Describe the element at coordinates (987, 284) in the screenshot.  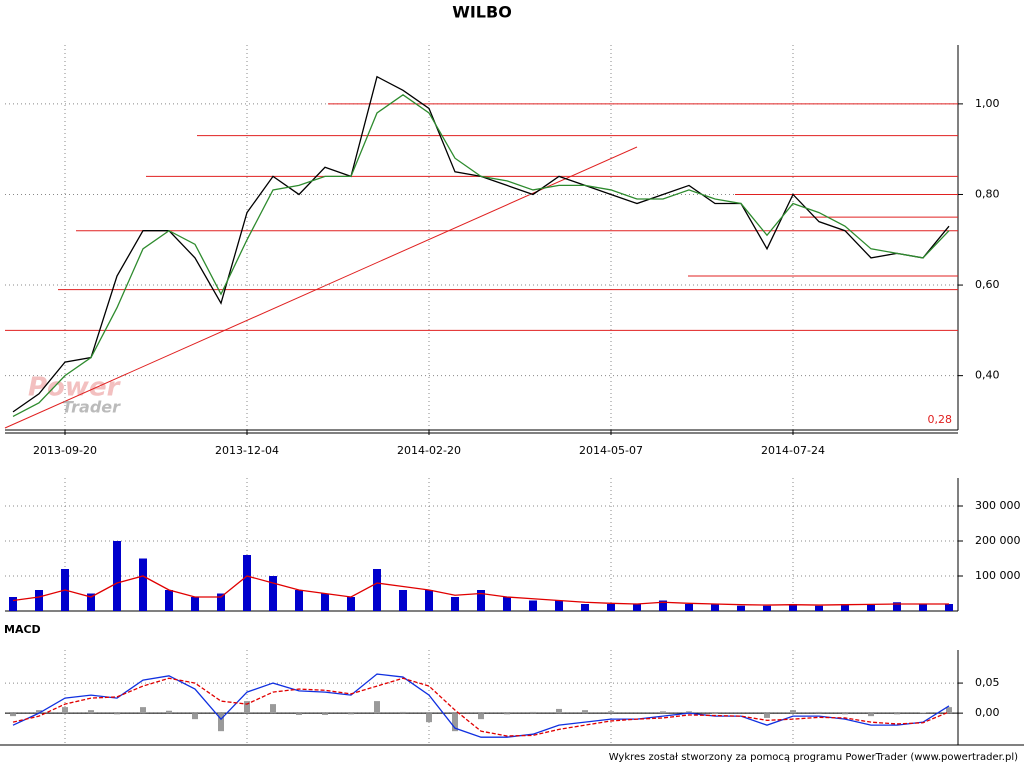
I see `y-tick-label: 0,60` at that location.